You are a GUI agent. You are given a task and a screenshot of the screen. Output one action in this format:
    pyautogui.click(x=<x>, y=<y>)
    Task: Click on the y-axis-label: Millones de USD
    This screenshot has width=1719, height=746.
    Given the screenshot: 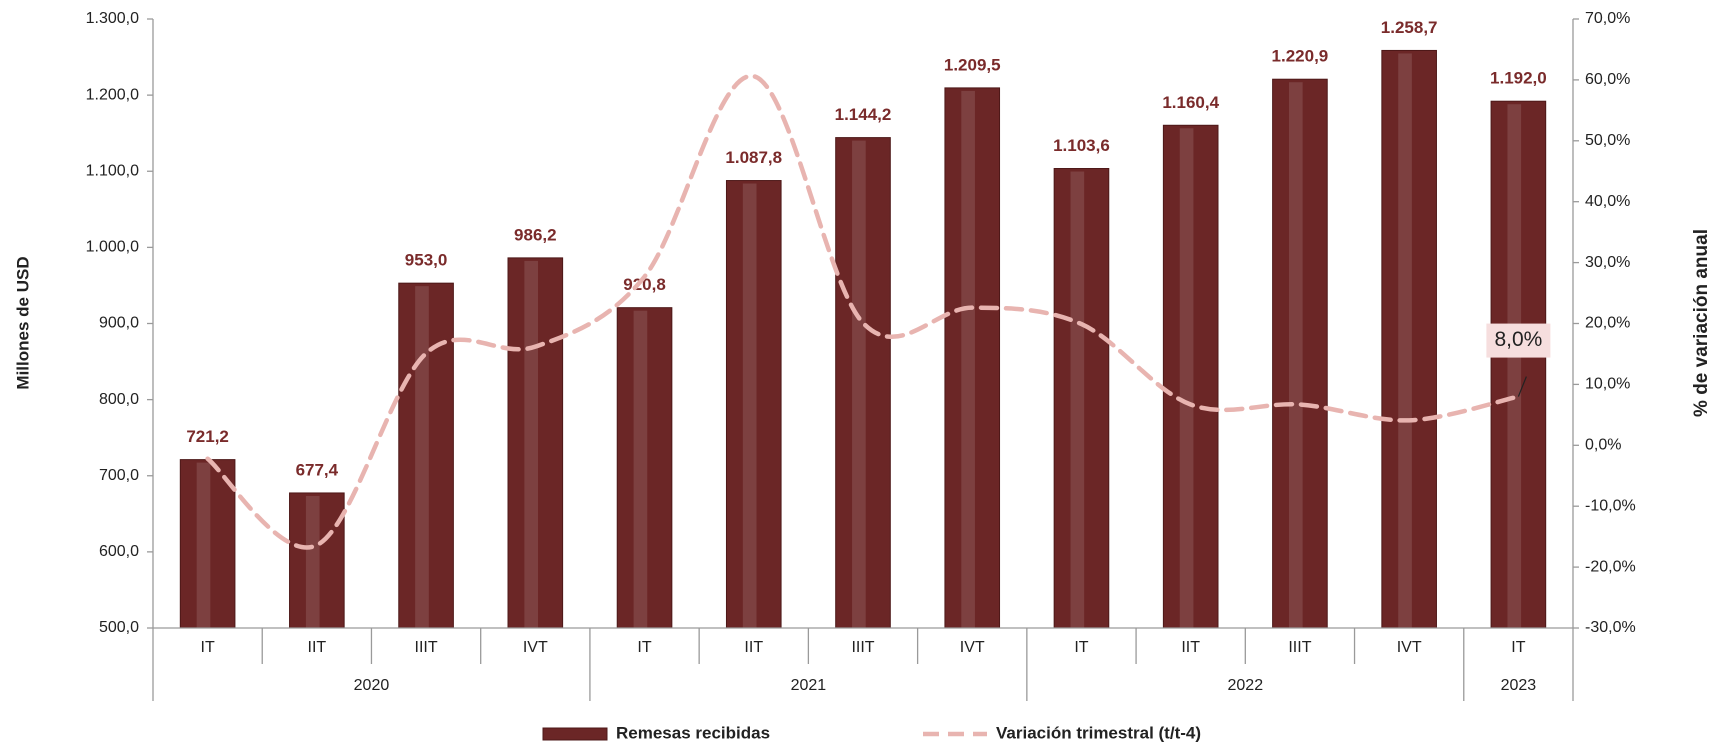 What is the action you would take?
    pyautogui.click(x=22, y=322)
    